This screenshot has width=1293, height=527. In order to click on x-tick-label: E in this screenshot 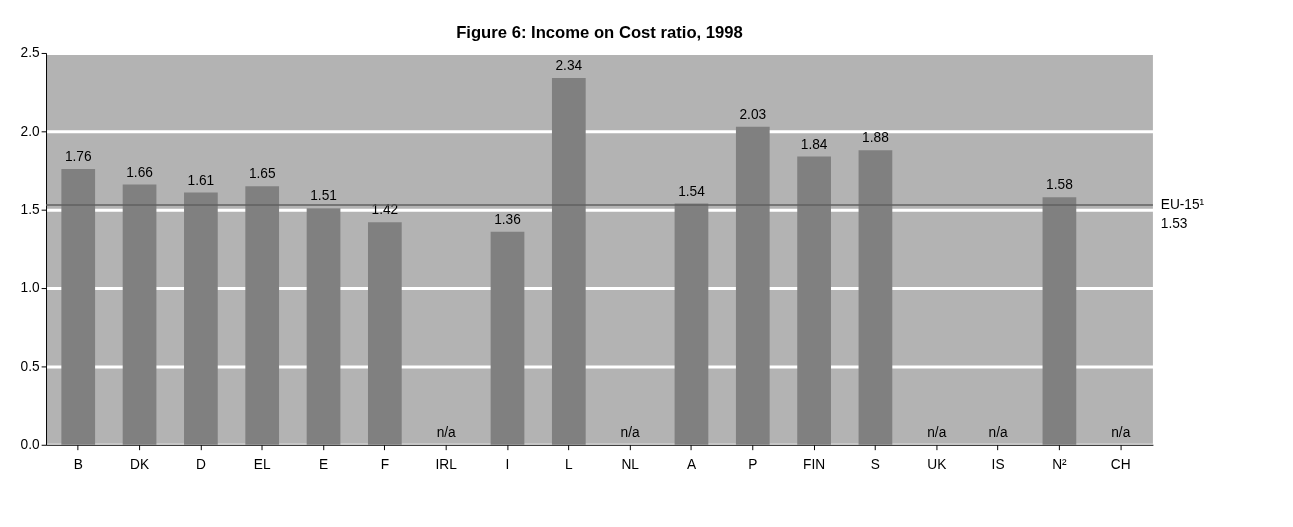, I will do `click(323, 464)`.